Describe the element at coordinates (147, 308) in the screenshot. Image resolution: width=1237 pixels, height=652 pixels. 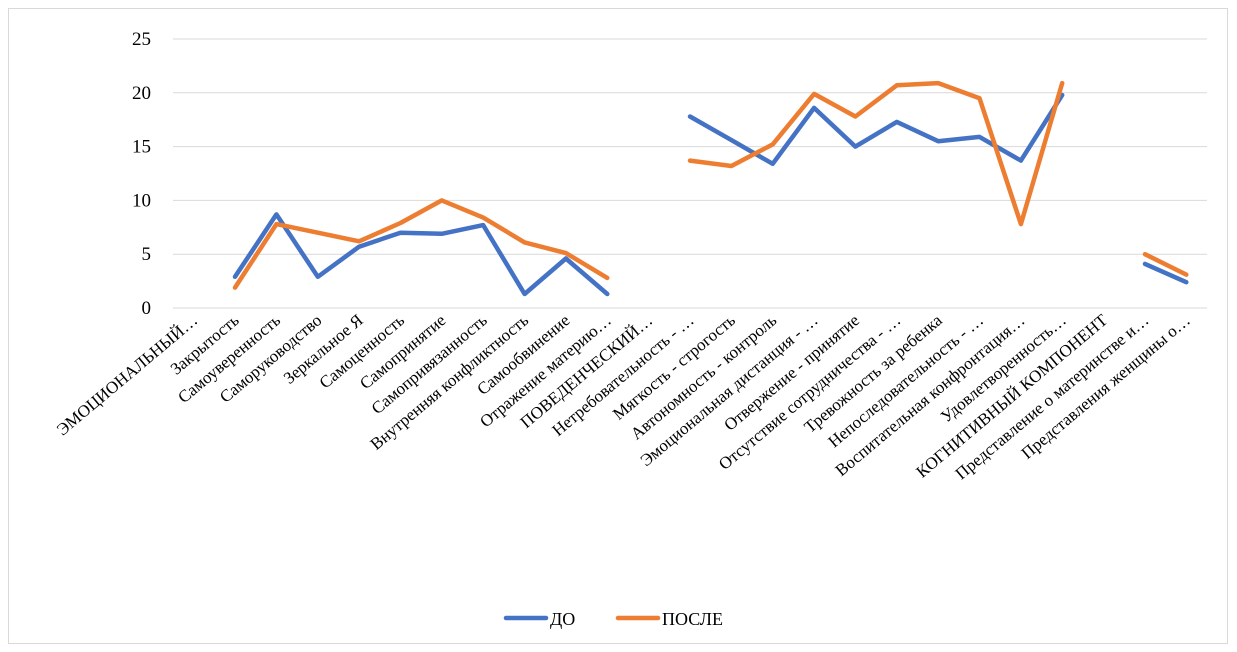
I see `y-tick-label: 0` at that location.